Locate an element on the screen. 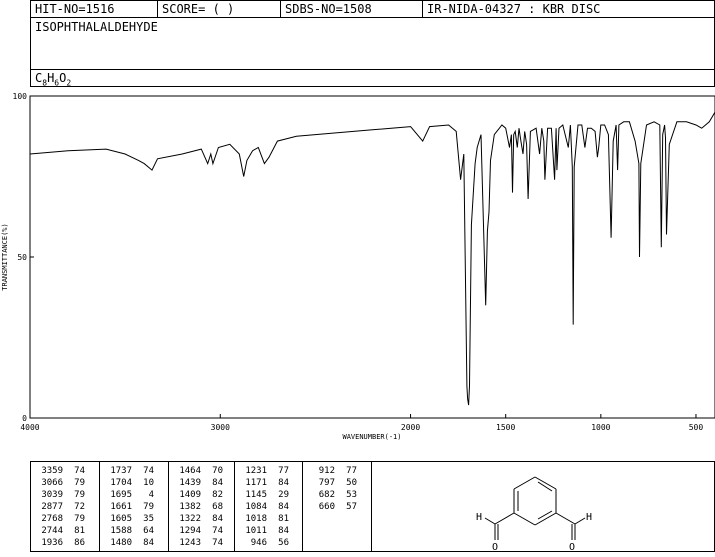 The image size is (715, 557). x-tick-label: 1000 is located at coordinates (600, 427).